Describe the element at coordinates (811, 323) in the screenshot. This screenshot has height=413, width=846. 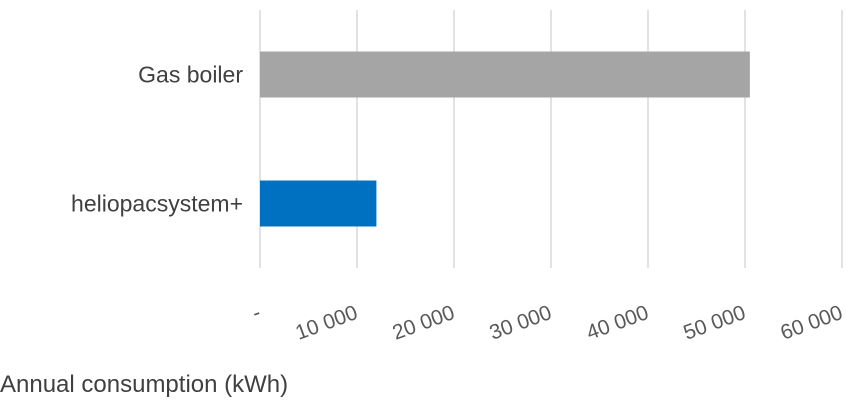
I see `tick-label: 60 000` at that location.